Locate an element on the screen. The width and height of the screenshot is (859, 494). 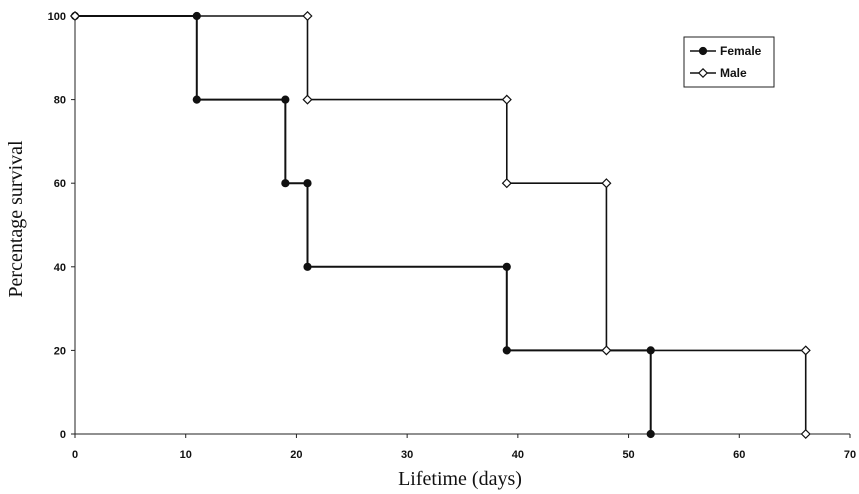
legend-label: Female is located at coordinates (741, 51).